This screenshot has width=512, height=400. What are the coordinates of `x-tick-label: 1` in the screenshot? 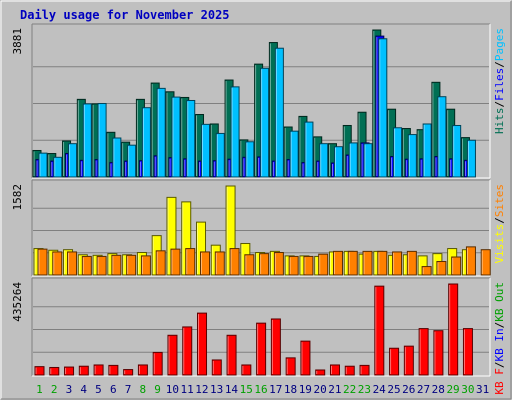 It's located at (39, 389).